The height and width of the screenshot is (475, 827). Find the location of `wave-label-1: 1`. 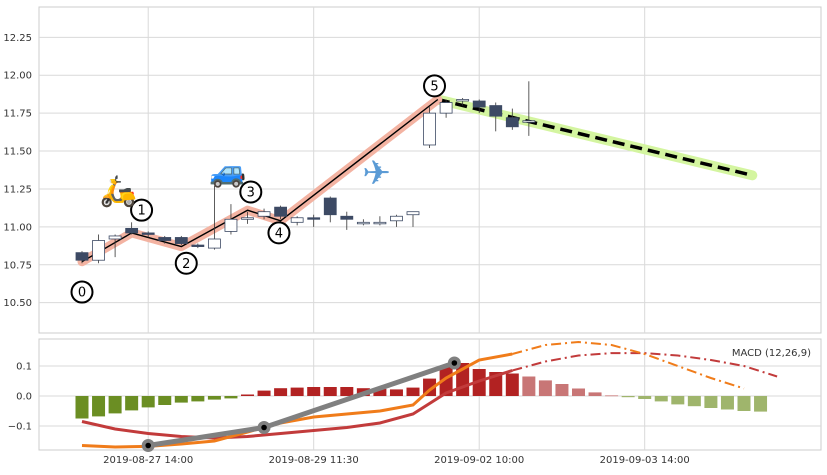

wave-label-1: 1 is located at coordinates (141, 211).